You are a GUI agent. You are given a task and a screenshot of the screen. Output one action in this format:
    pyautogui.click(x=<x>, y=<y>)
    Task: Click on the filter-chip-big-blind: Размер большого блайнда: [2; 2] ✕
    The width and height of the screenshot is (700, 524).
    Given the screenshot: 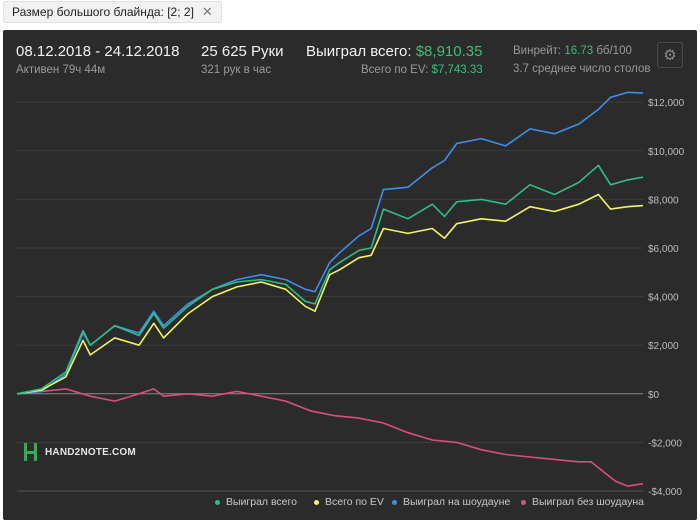 What is the action you would take?
    pyautogui.click(x=112, y=12)
    